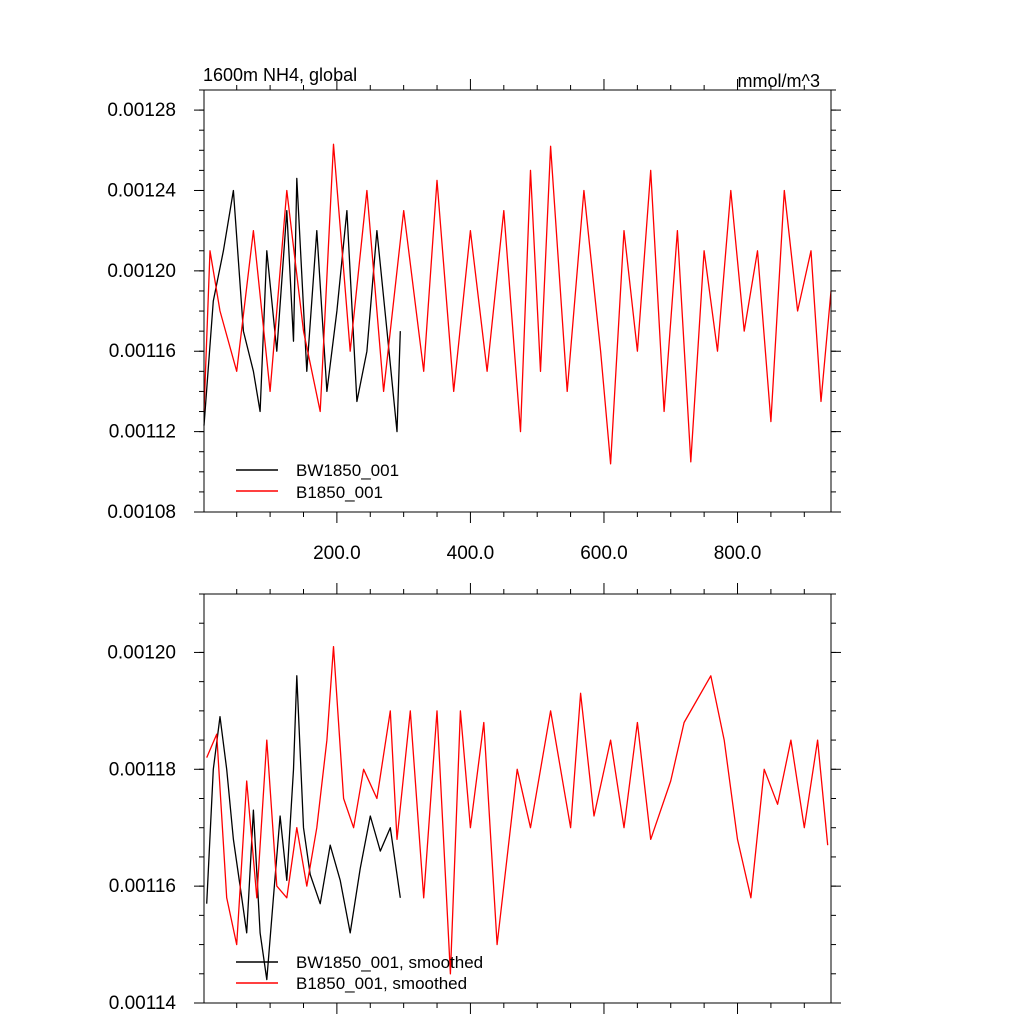 The height and width of the screenshot is (1029, 1024). Describe the element at coordinates (317, 481) in the screenshot. I see `legend-top: BW1850_001 B1850_001` at that location.